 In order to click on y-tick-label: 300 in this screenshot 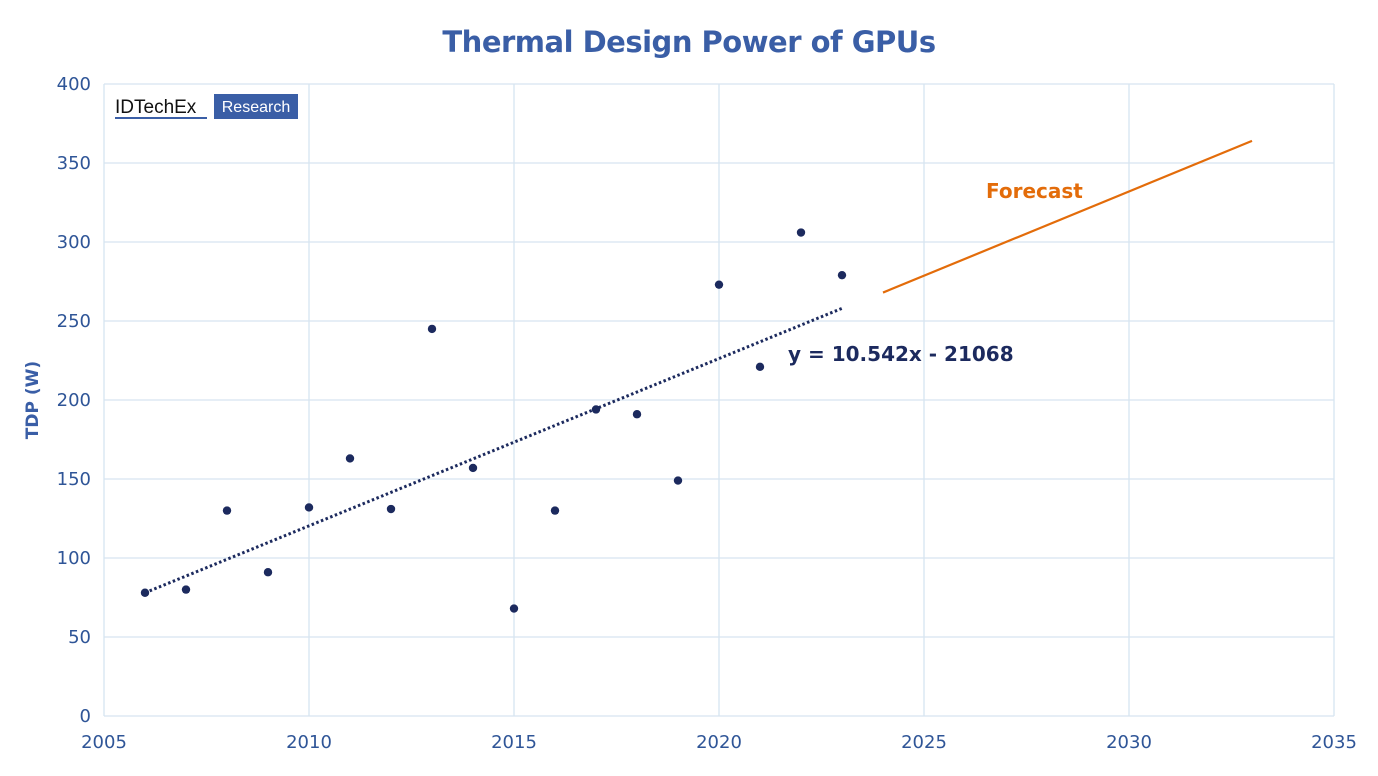, I will do `click(74, 242)`.